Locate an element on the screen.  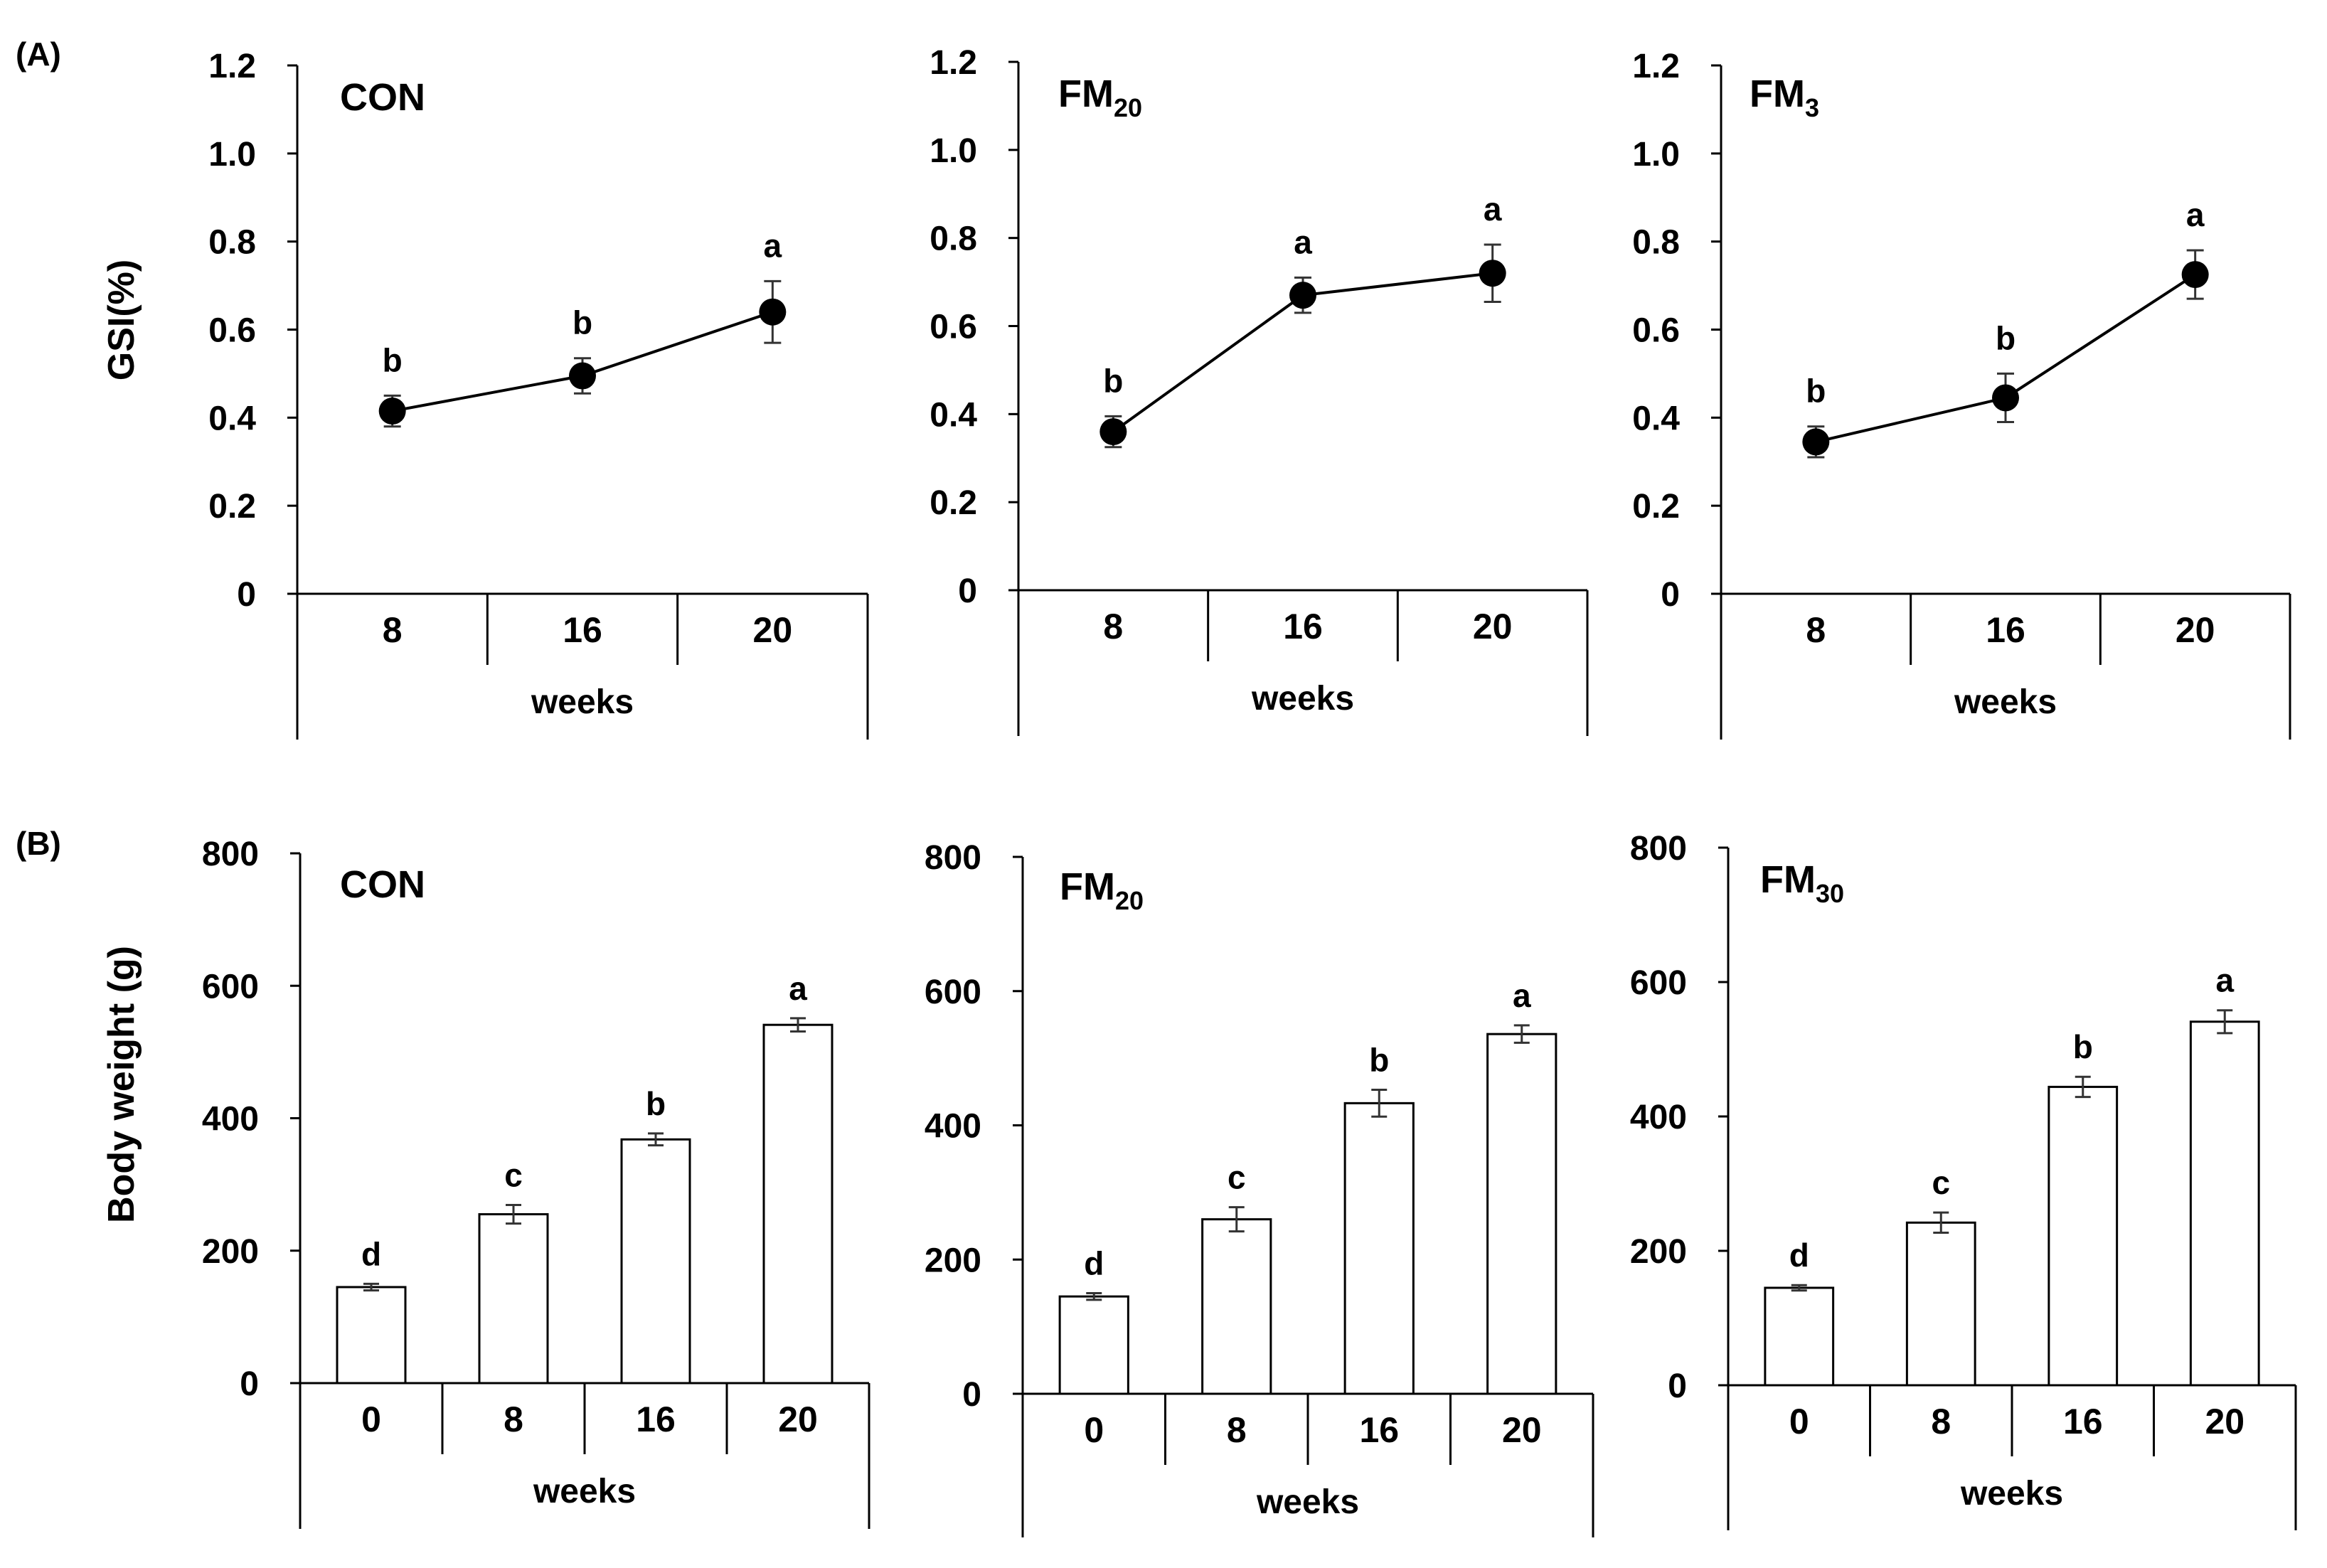
gsi-axis-title: GSI(%) is located at coordinates (121, 320).